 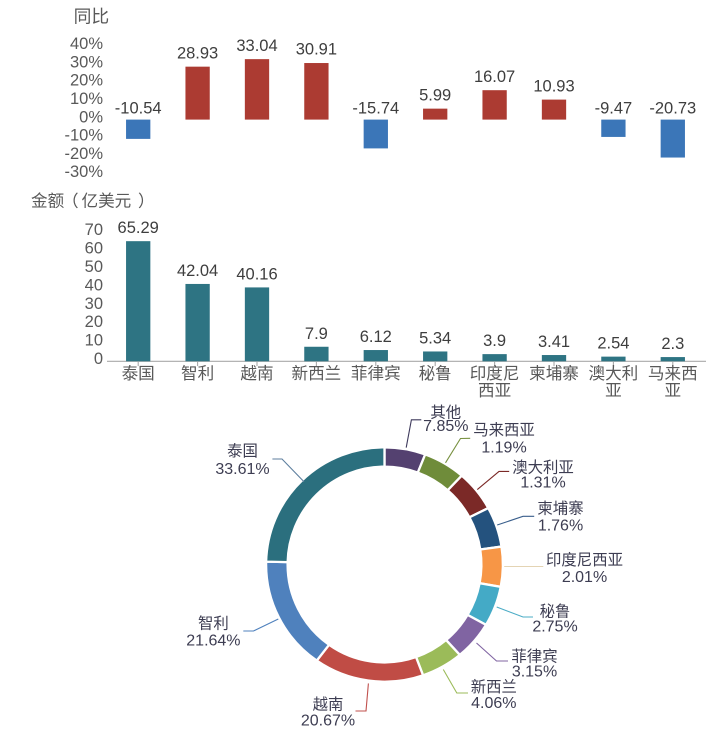 What do you see at coordinates (328, 721) in the screenshot?
I see `svg-text: 20.67%` at bounding box center [328, 721].